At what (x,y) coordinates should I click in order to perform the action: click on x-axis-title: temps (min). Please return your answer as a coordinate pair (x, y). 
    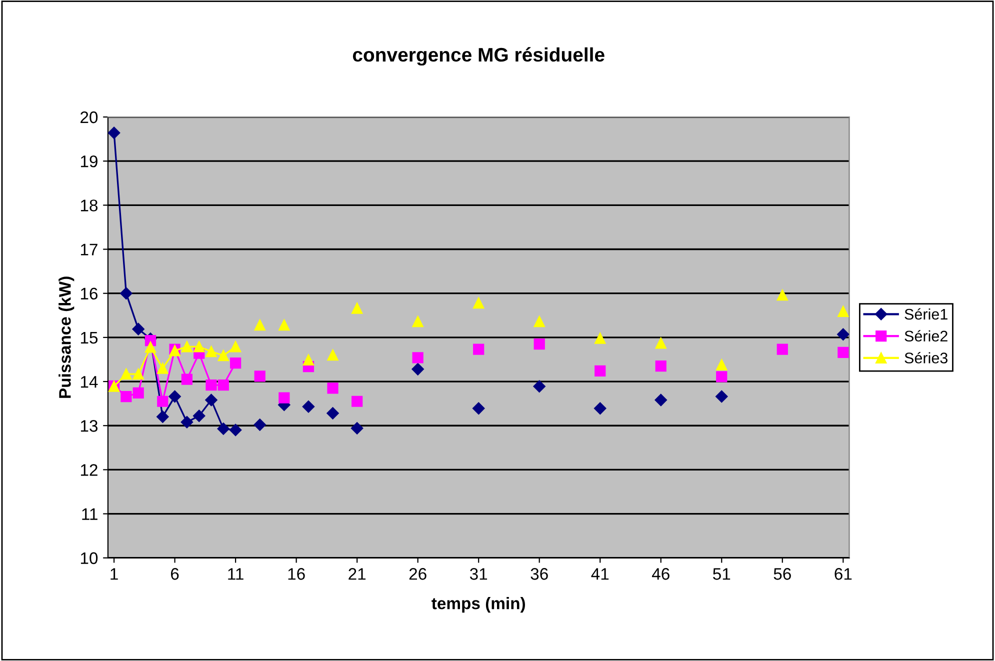
    Looking at the image, I should click on (478, 605).